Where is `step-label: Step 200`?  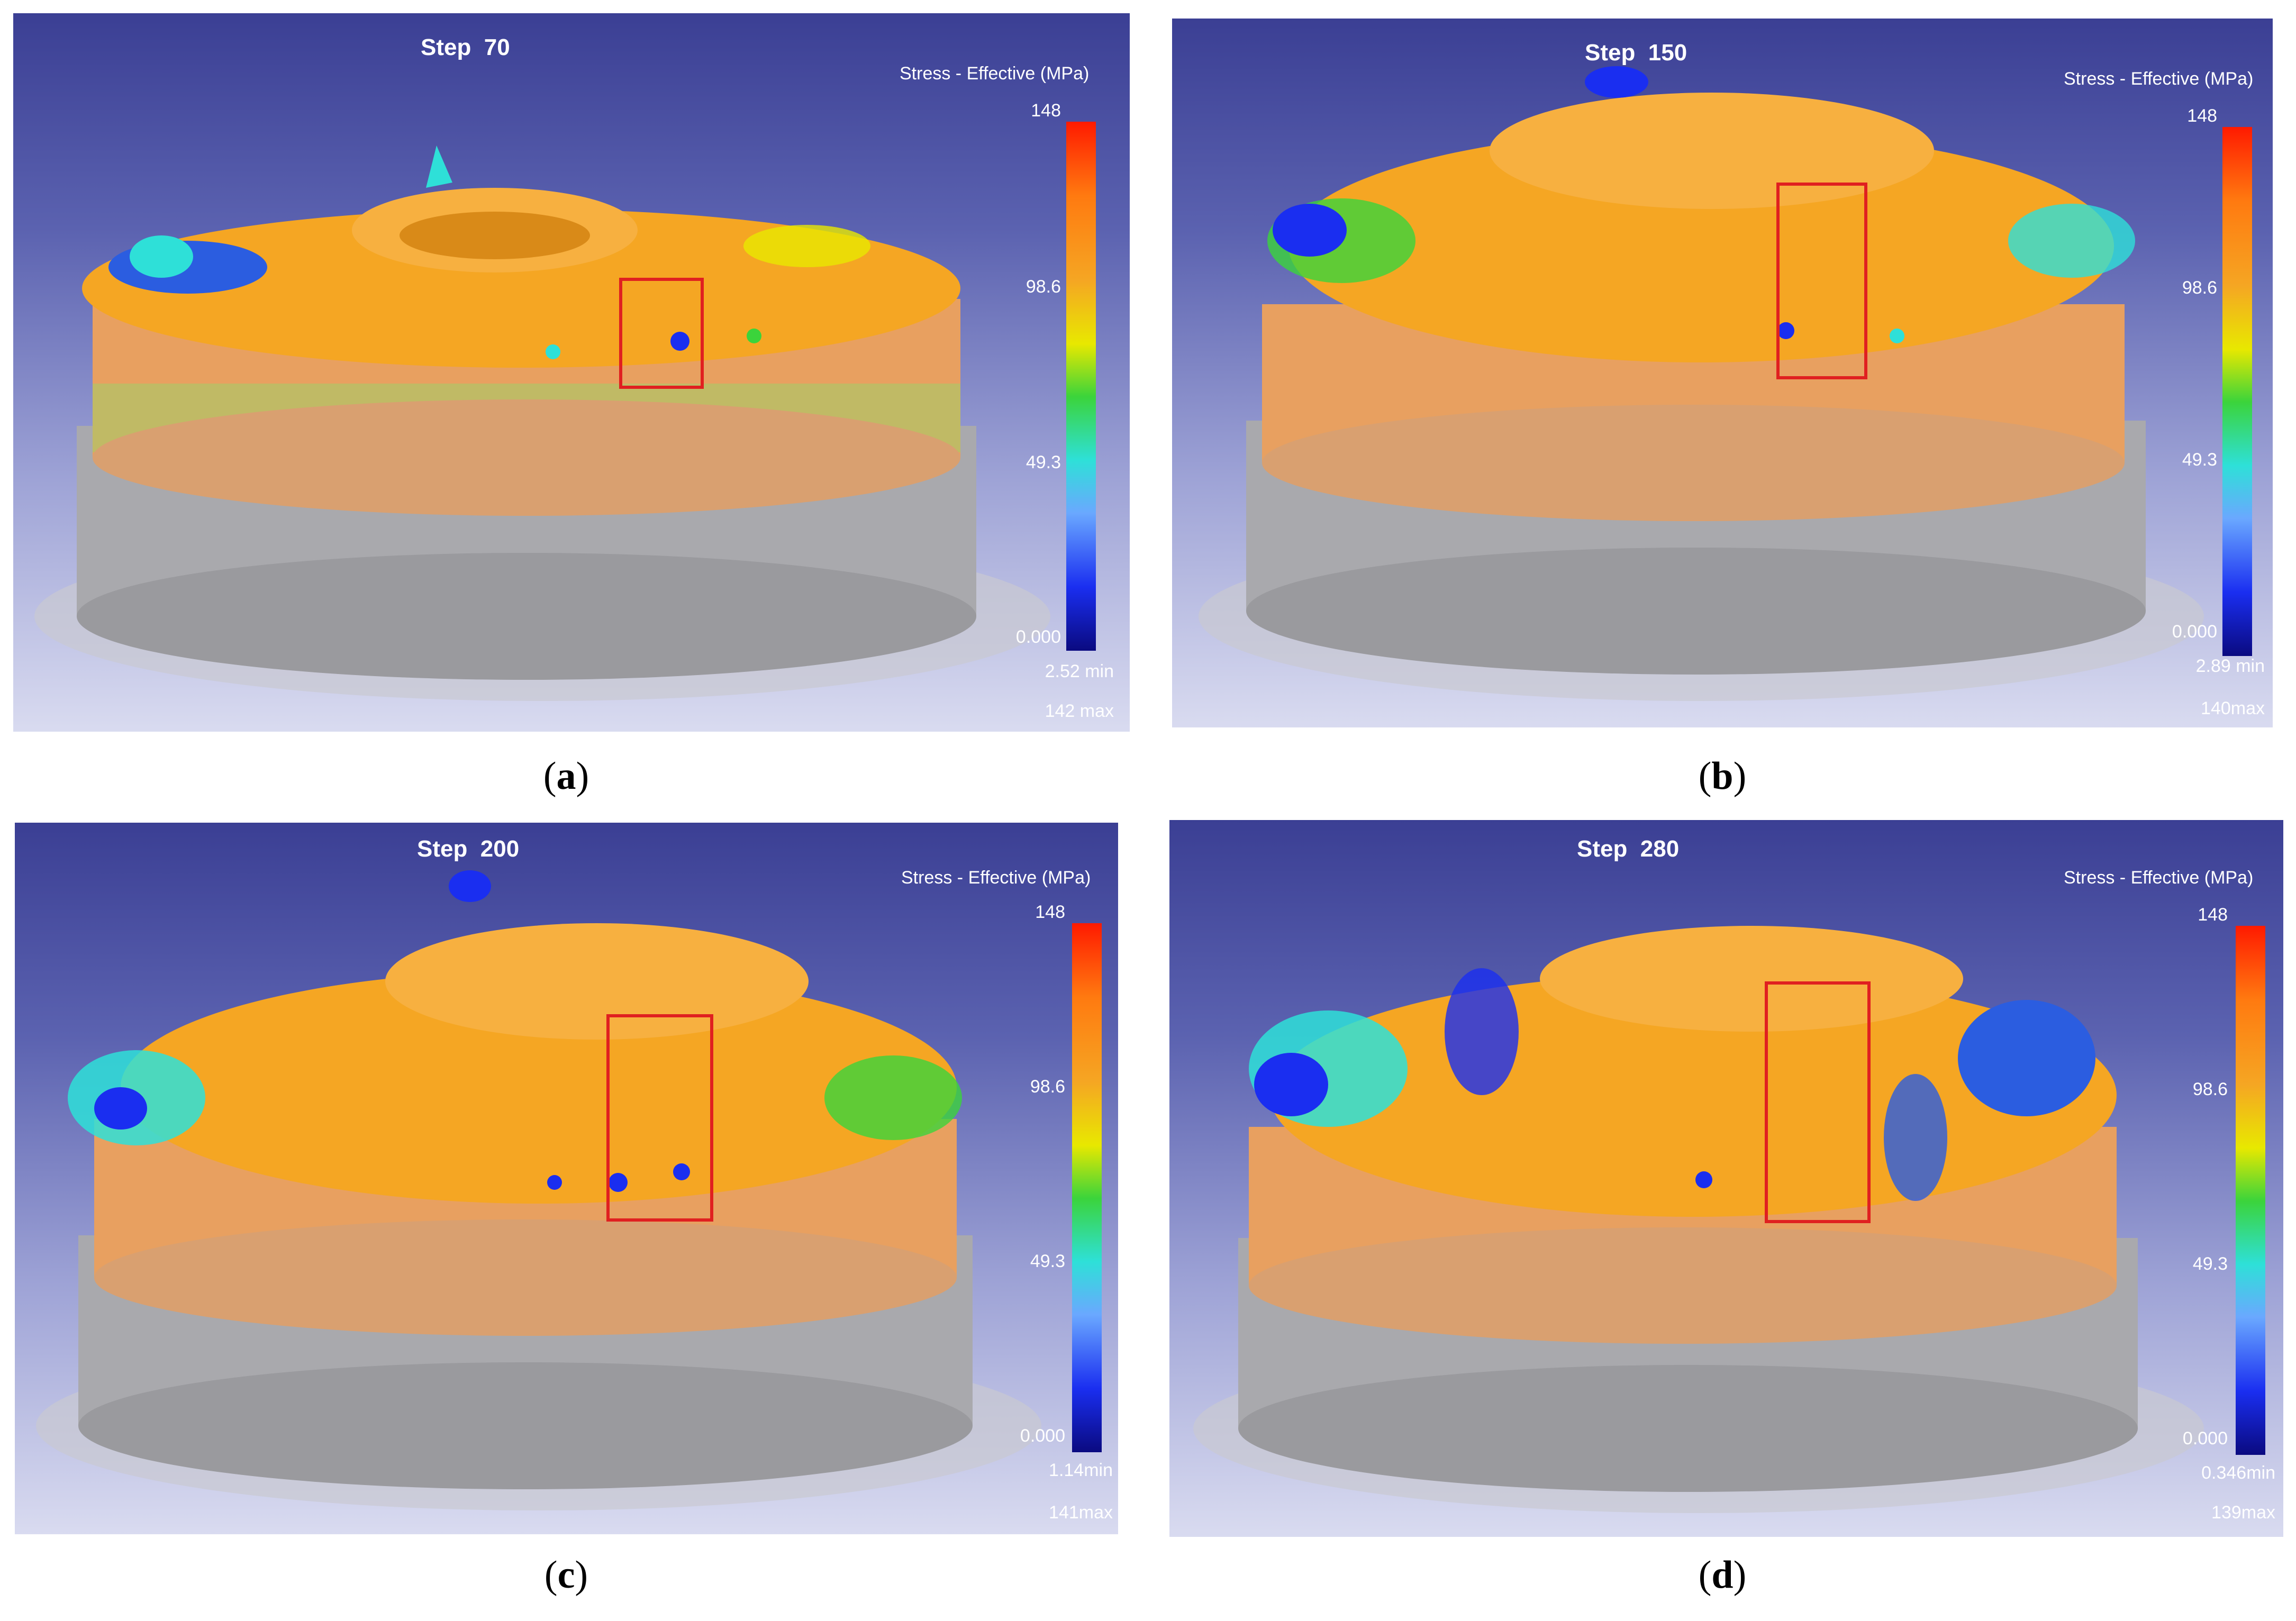
step-label: Step 200 is located at coordinates (468, 849).